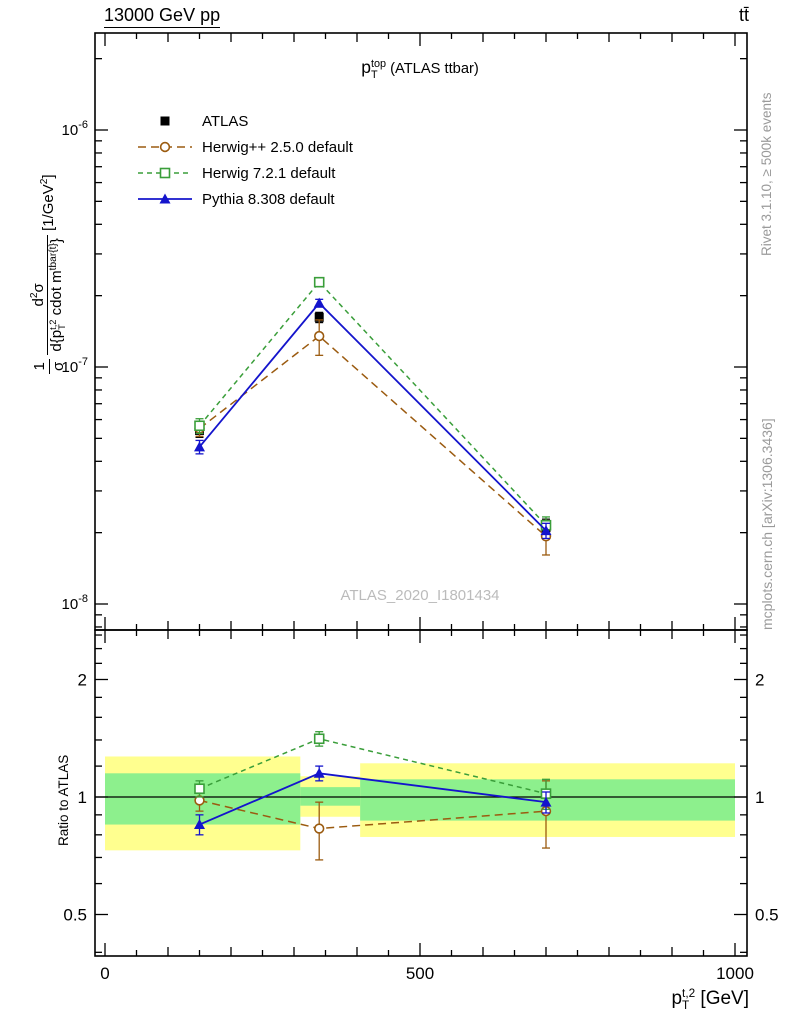 This screenshot has width=786, height=1024. I want to click on rivet-version-label: Rivet 3.1.10, ≥ 500k events, so click(766, 174).